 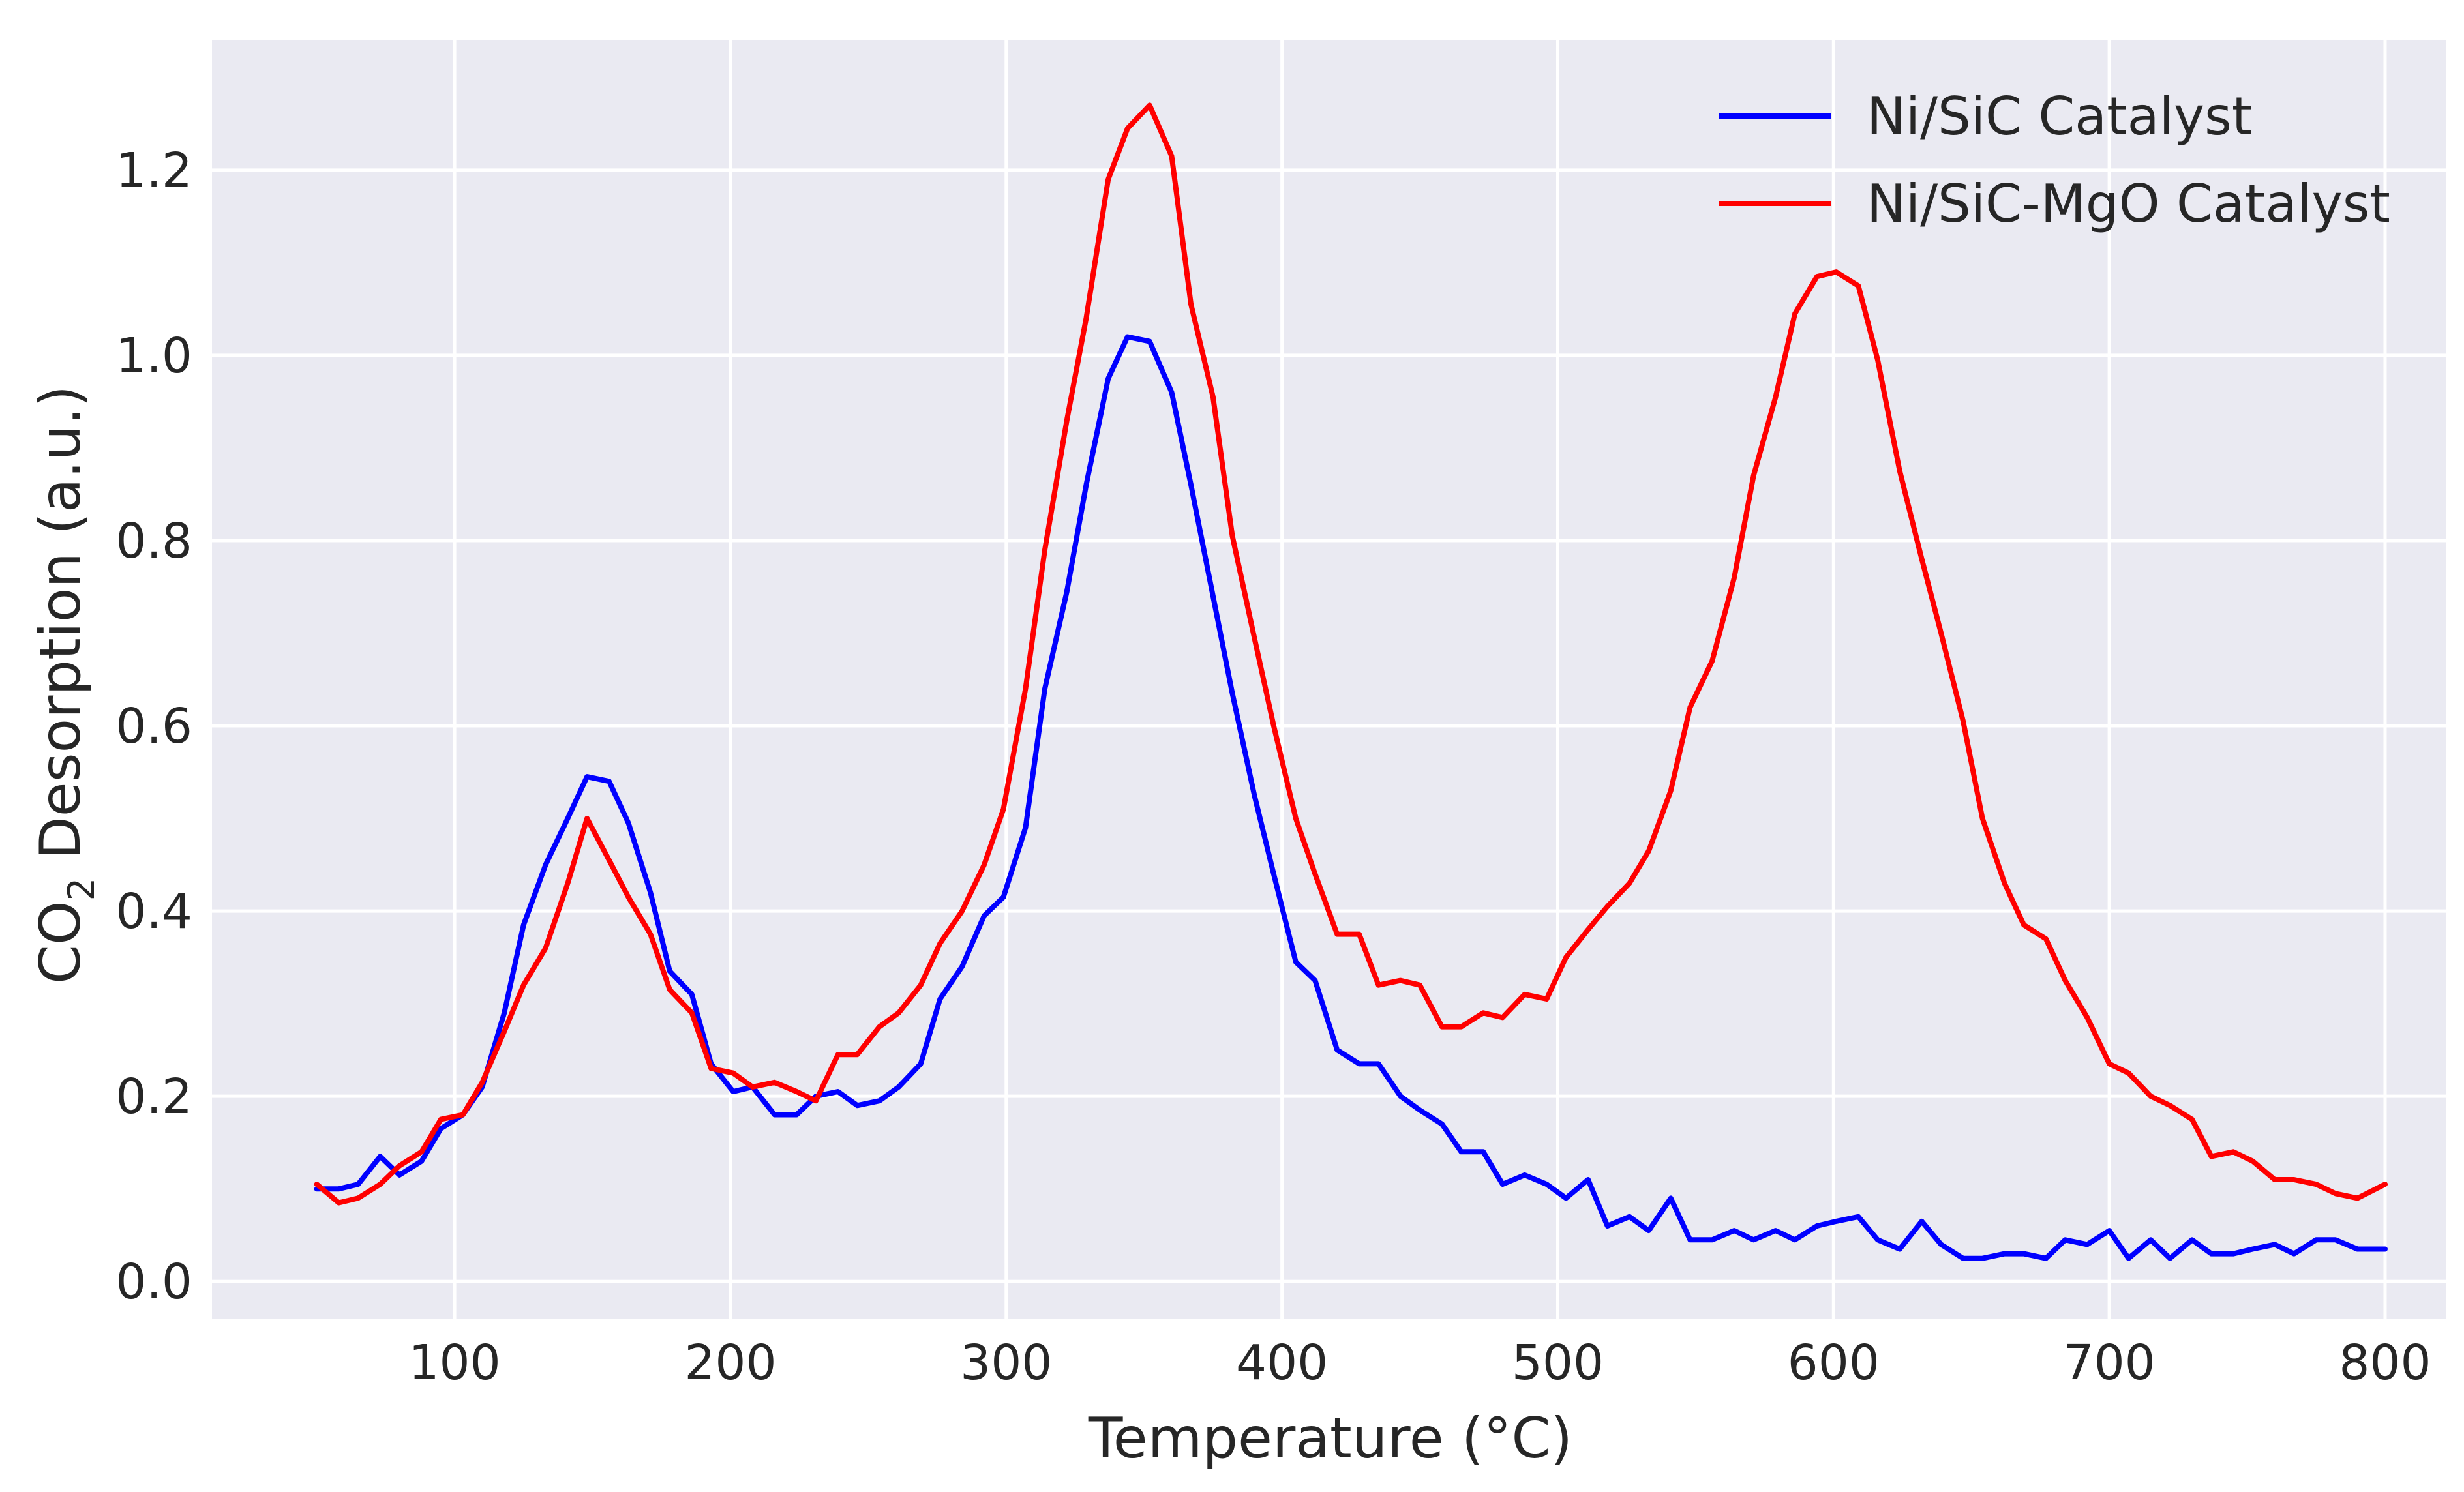 What do you see at coordinates (154, 912) in the screenshot?
I see `y-tick-label: 0.4` at bounding box center [154, 912].